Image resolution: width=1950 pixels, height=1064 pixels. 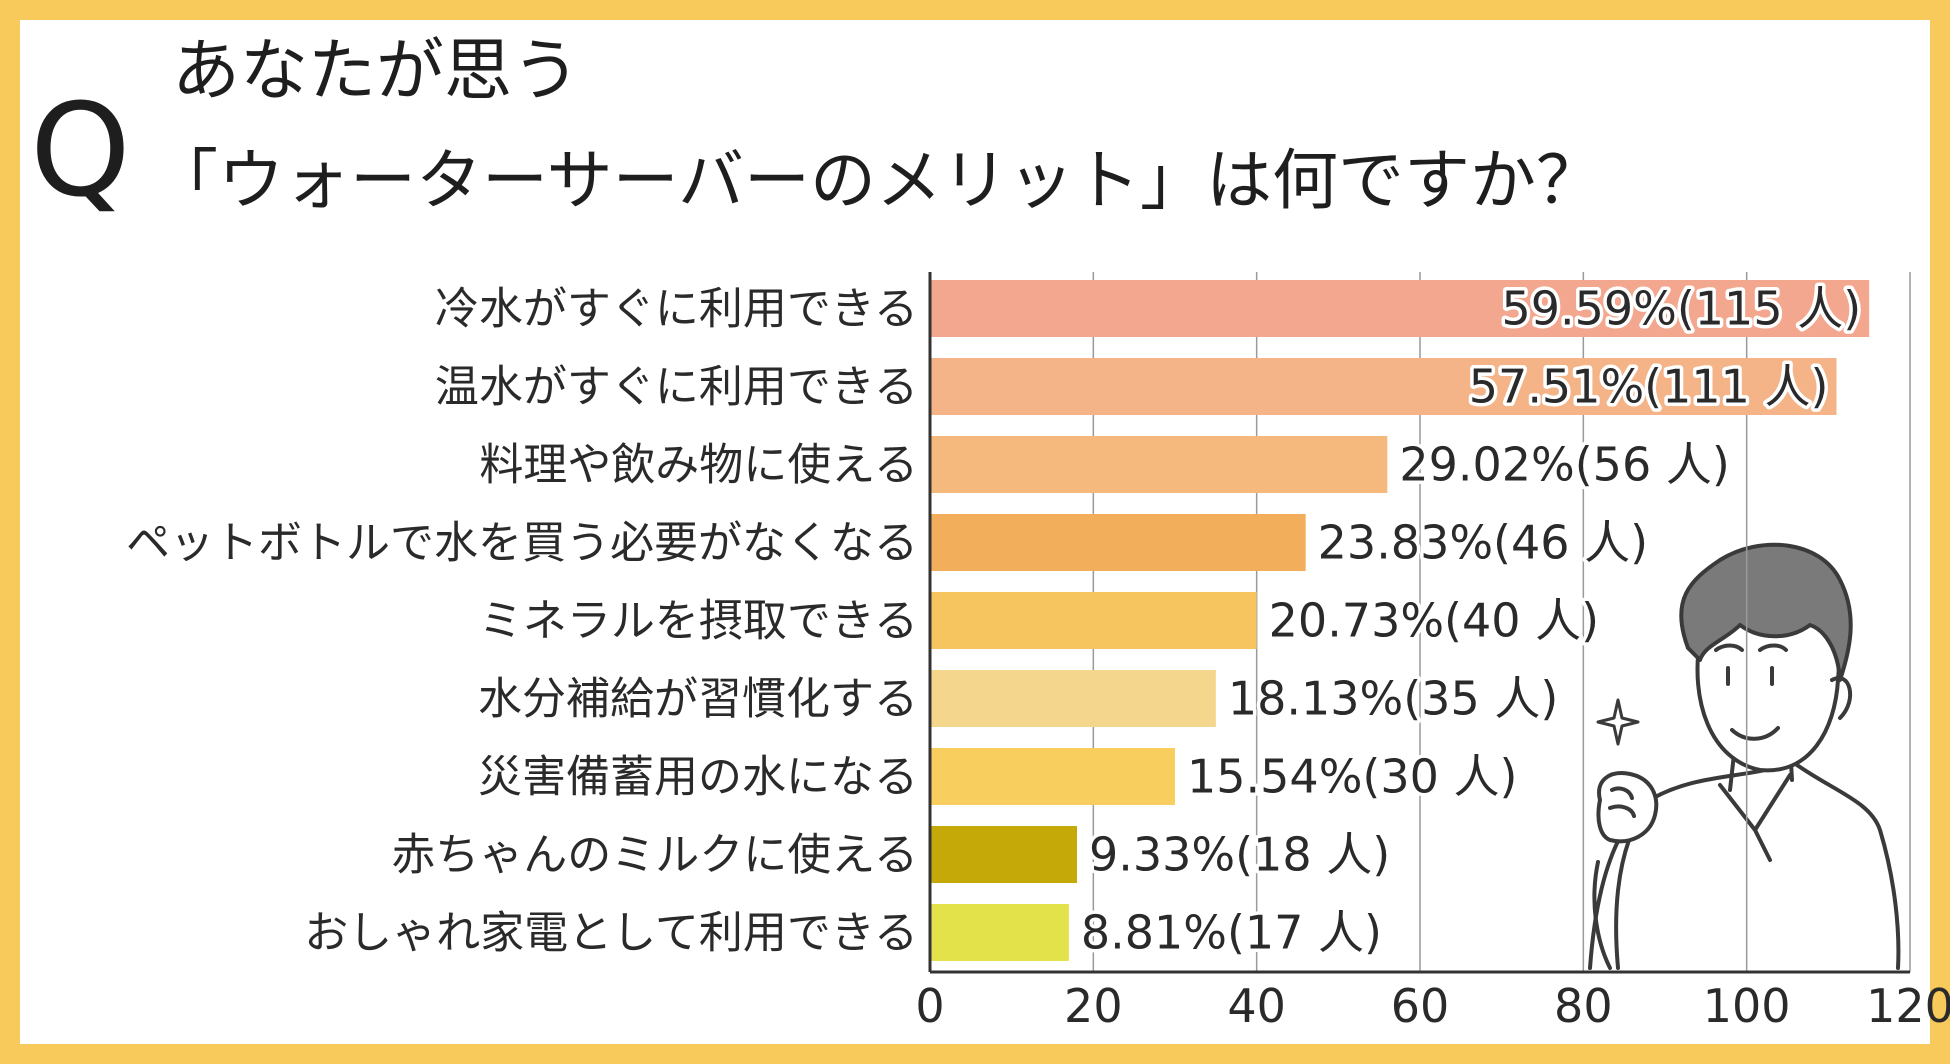 I want to click on category-label-3: 料理や飲み物に使える, so click(x=698, y=465).